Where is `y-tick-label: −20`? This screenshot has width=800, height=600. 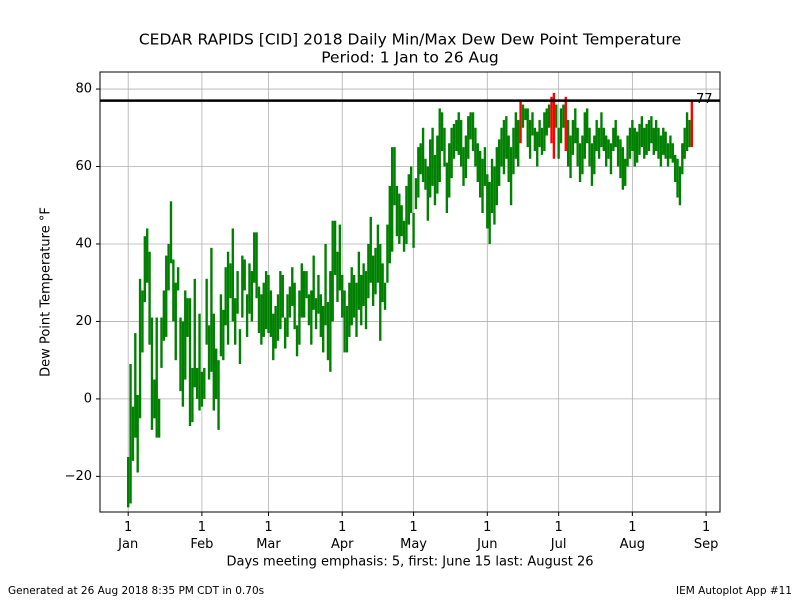 y-tick-label: −20 is located at coordinates (78, 476).